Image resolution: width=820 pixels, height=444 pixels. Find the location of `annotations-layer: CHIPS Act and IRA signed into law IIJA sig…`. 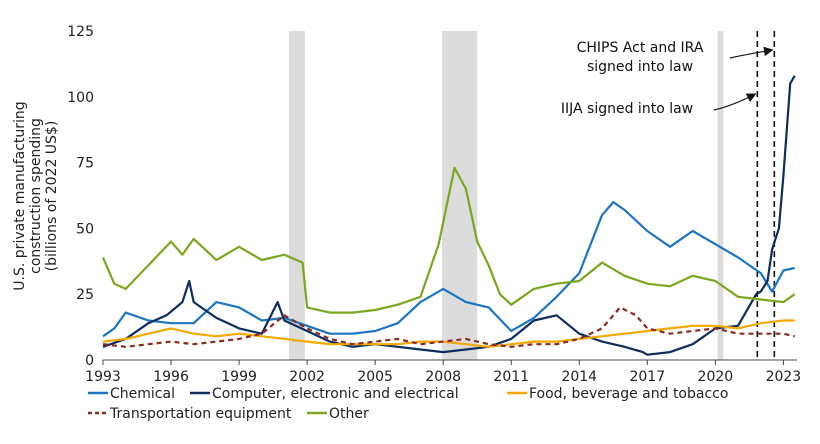

annotations-layer: CHIPS Act and IRA signed into law IIJA sig… is located at coordinates (667, 78).